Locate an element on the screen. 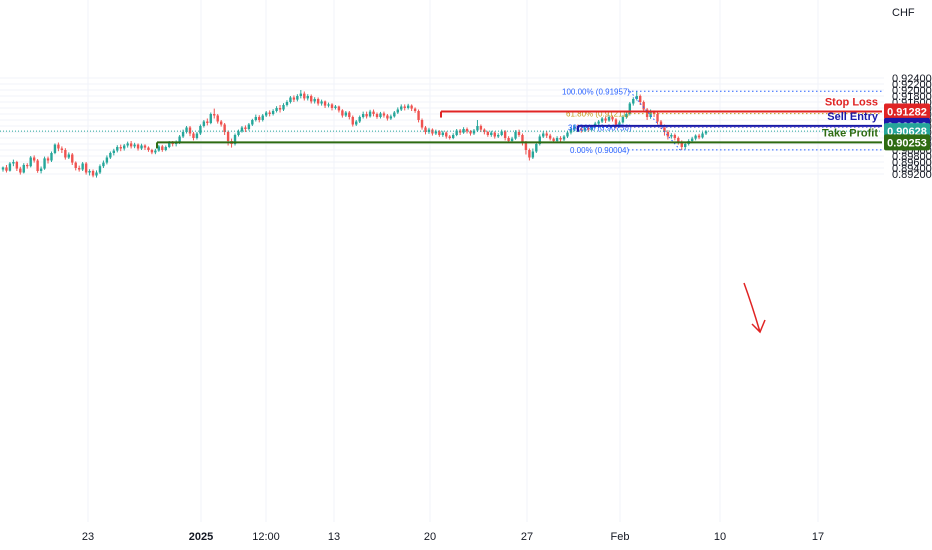 The height and width of the screenshot is (550, 932). arrow-shaft is located at coordinates (752, 307).